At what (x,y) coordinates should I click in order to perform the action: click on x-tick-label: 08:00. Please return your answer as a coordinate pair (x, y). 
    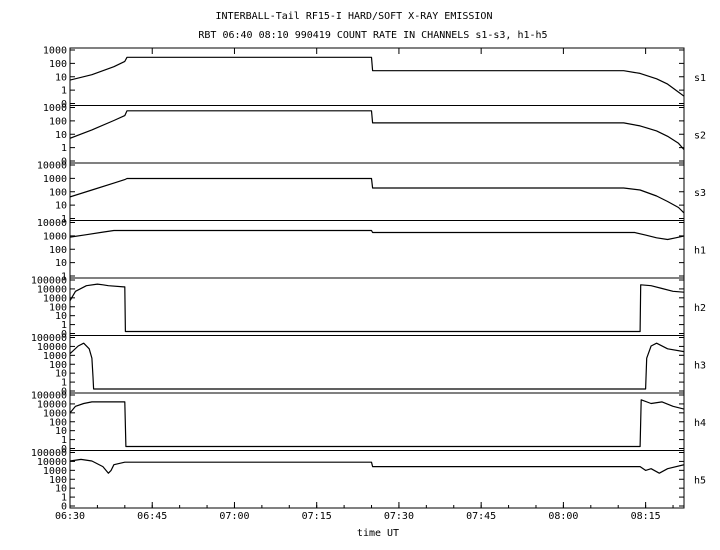
    Looking at the image, I should click on (563, 516).